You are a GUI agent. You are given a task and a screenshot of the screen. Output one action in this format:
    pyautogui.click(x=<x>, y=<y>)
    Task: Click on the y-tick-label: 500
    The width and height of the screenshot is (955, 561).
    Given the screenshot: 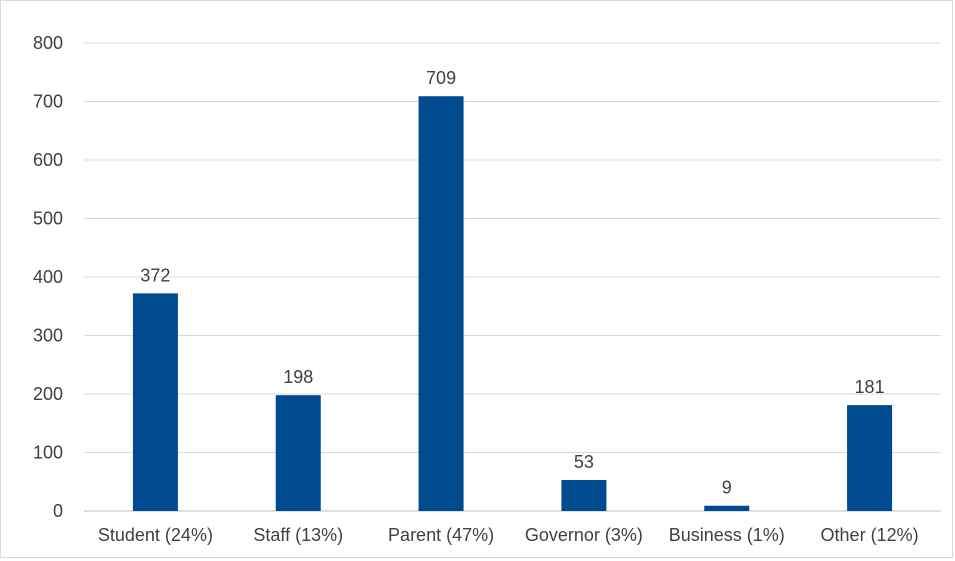 What is the action you would take?
    pyautogui.click(x=48, y=219)
    